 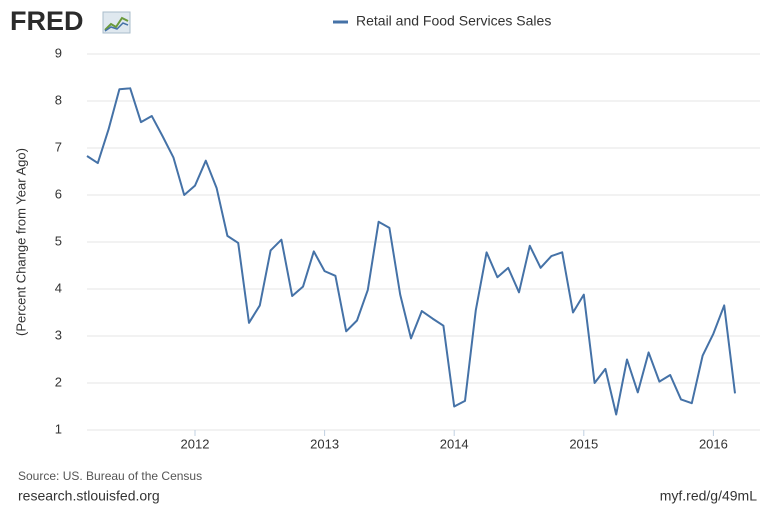 I want to click on logo-icon, so click(x=116, y=22).